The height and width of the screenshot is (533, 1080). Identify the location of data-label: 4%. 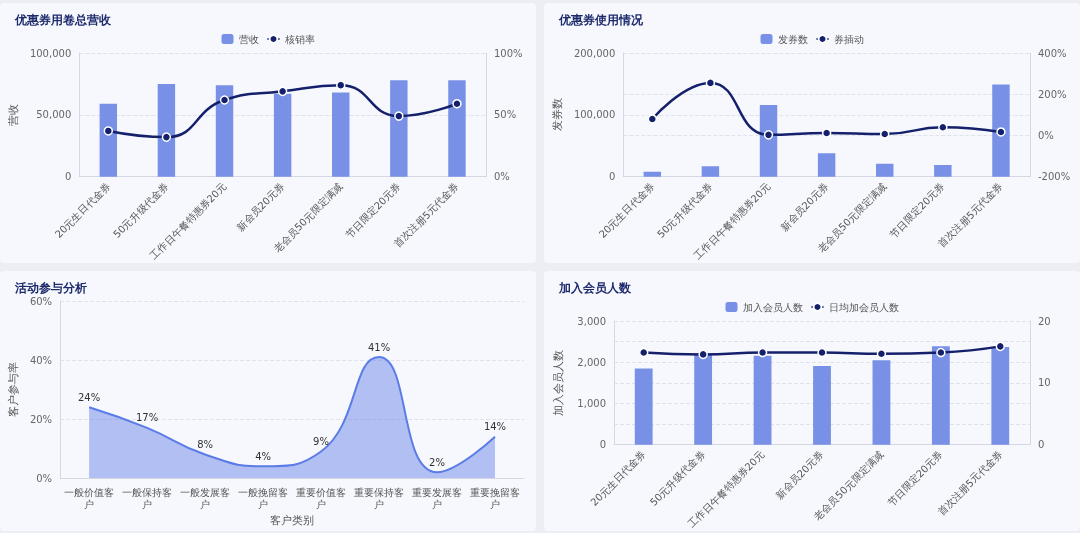
(263, 456).